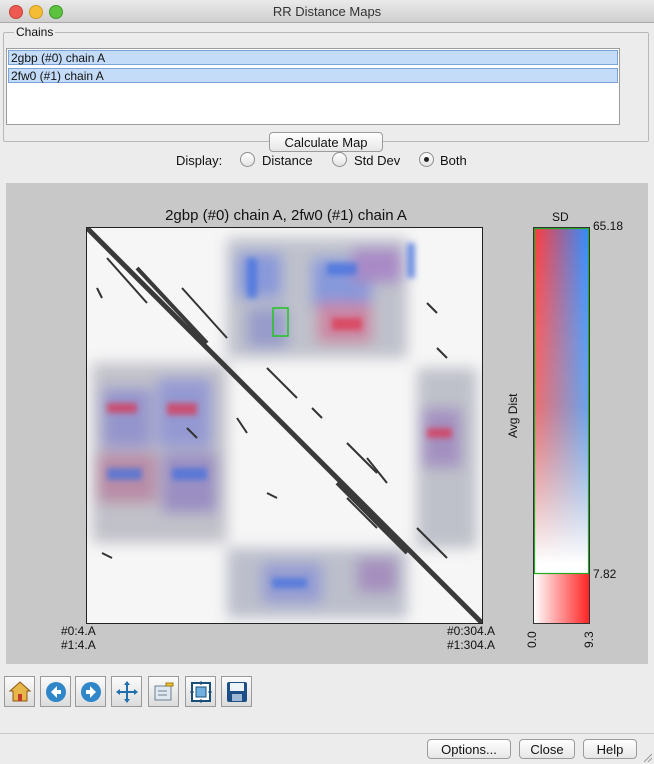  I want to click on fit-zoom-button, so click(200, 691).